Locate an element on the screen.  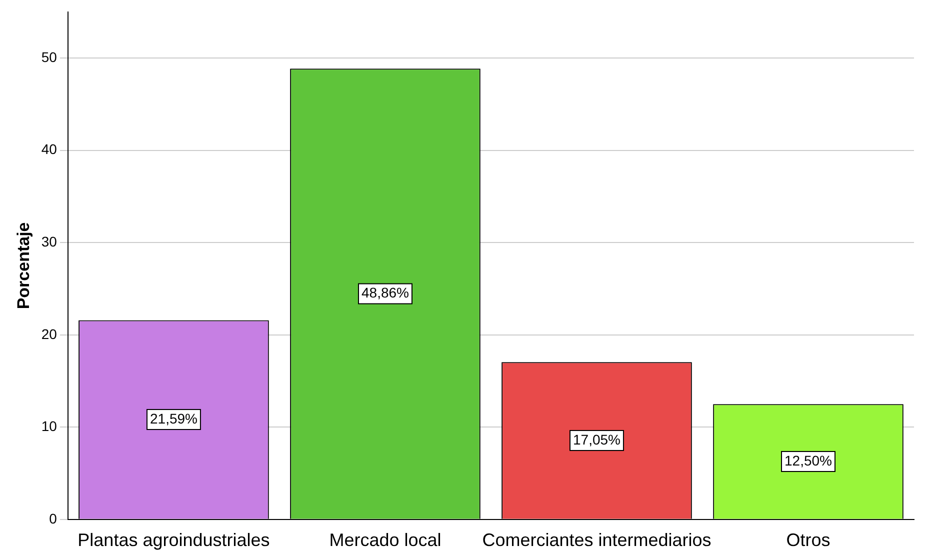
x-tick-label: Comerciantes intermediarios is located at coordinates (597, 540).